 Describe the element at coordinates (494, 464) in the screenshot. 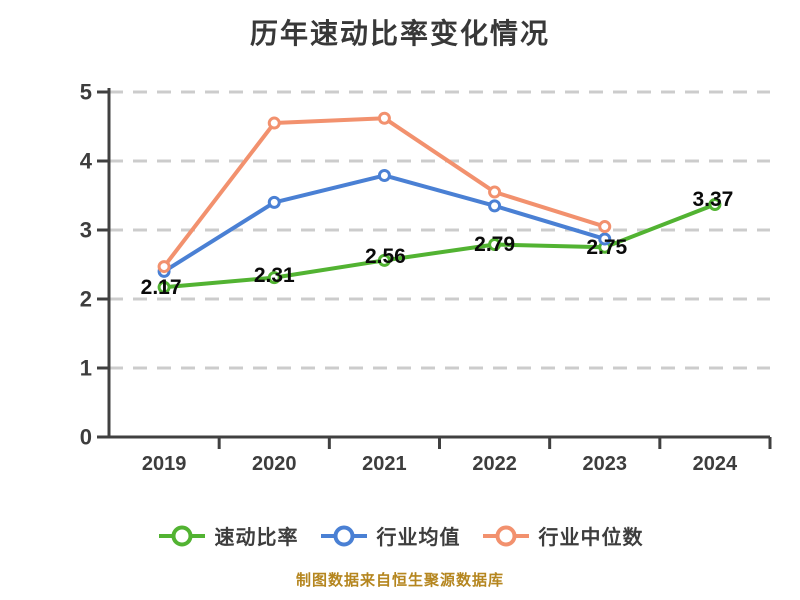

I see `x-tick-label-2022: 2022` at that location.